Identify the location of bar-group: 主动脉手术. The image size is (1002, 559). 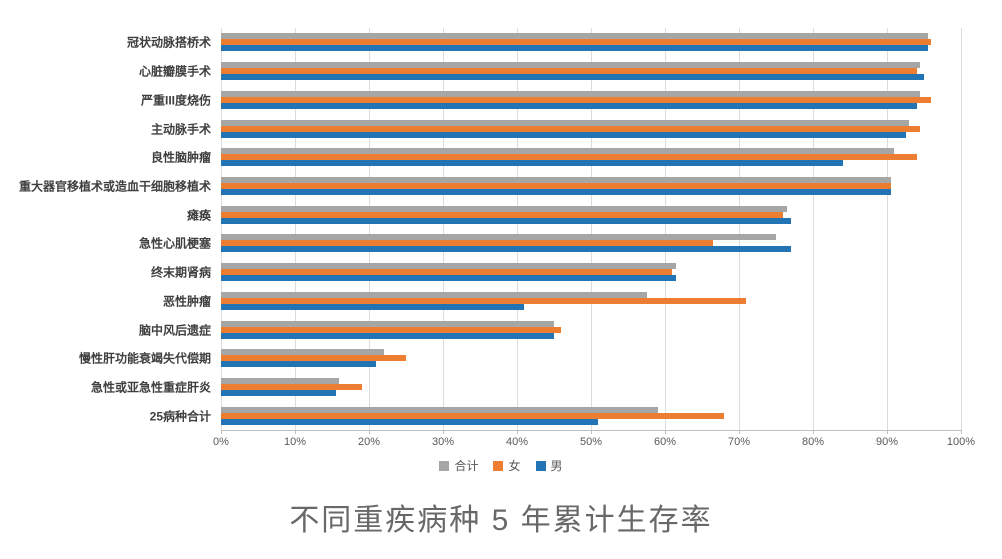
(556, 128).